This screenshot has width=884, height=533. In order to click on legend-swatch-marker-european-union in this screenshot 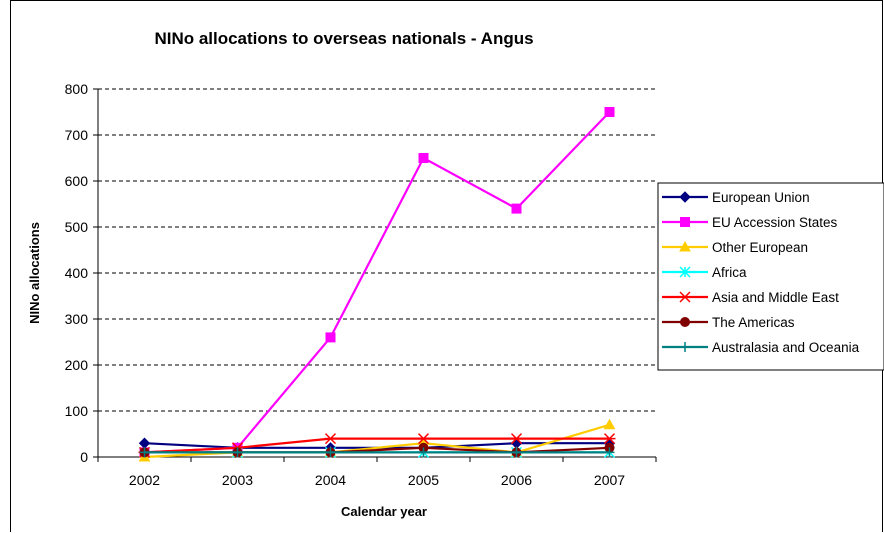, I will do `click(685, 197)`.